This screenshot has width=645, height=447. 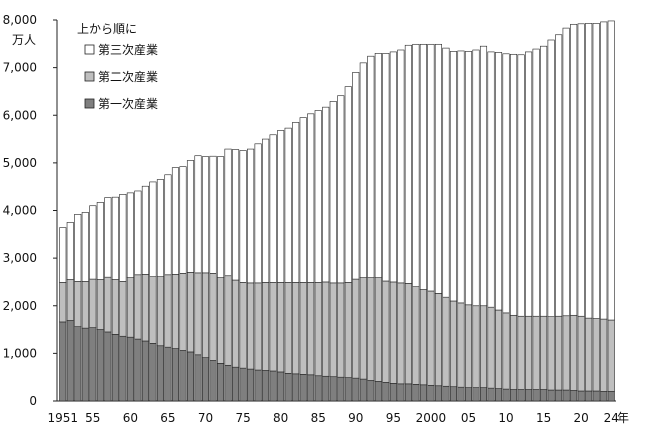 What do you see at coordinates (326, 388) in the screenshot?
I see `bar-segment-1-1986` at bounding box center [326, 388].